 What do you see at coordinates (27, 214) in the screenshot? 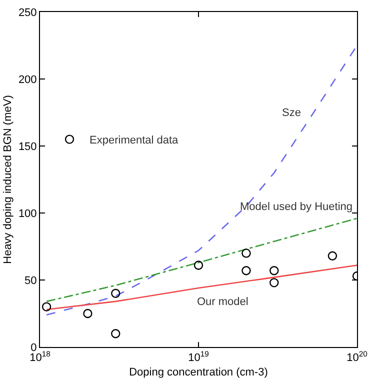
I see `y-tick-label: 100` at bounding box center [27, 214].